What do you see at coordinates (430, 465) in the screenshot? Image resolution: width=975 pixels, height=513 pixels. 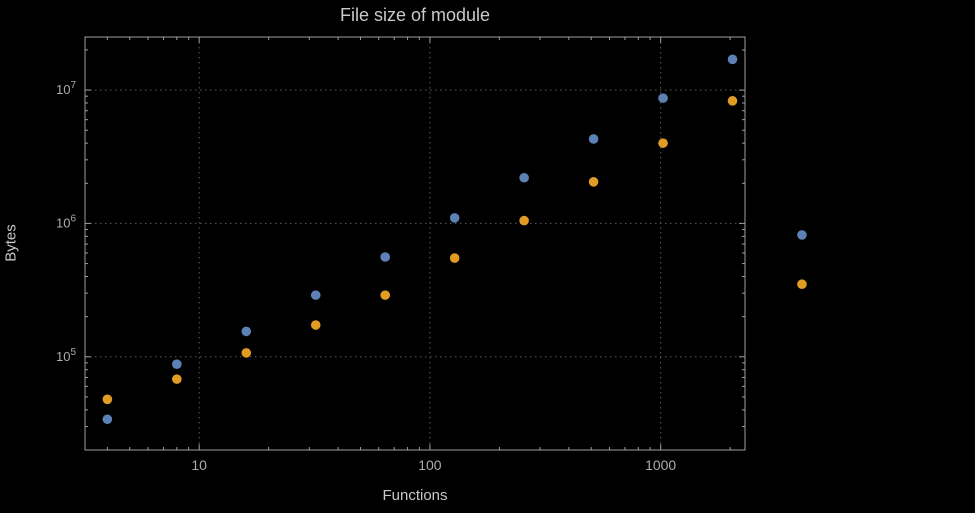 I see `x-tick-label: 100` at bounding box center [430, 465].